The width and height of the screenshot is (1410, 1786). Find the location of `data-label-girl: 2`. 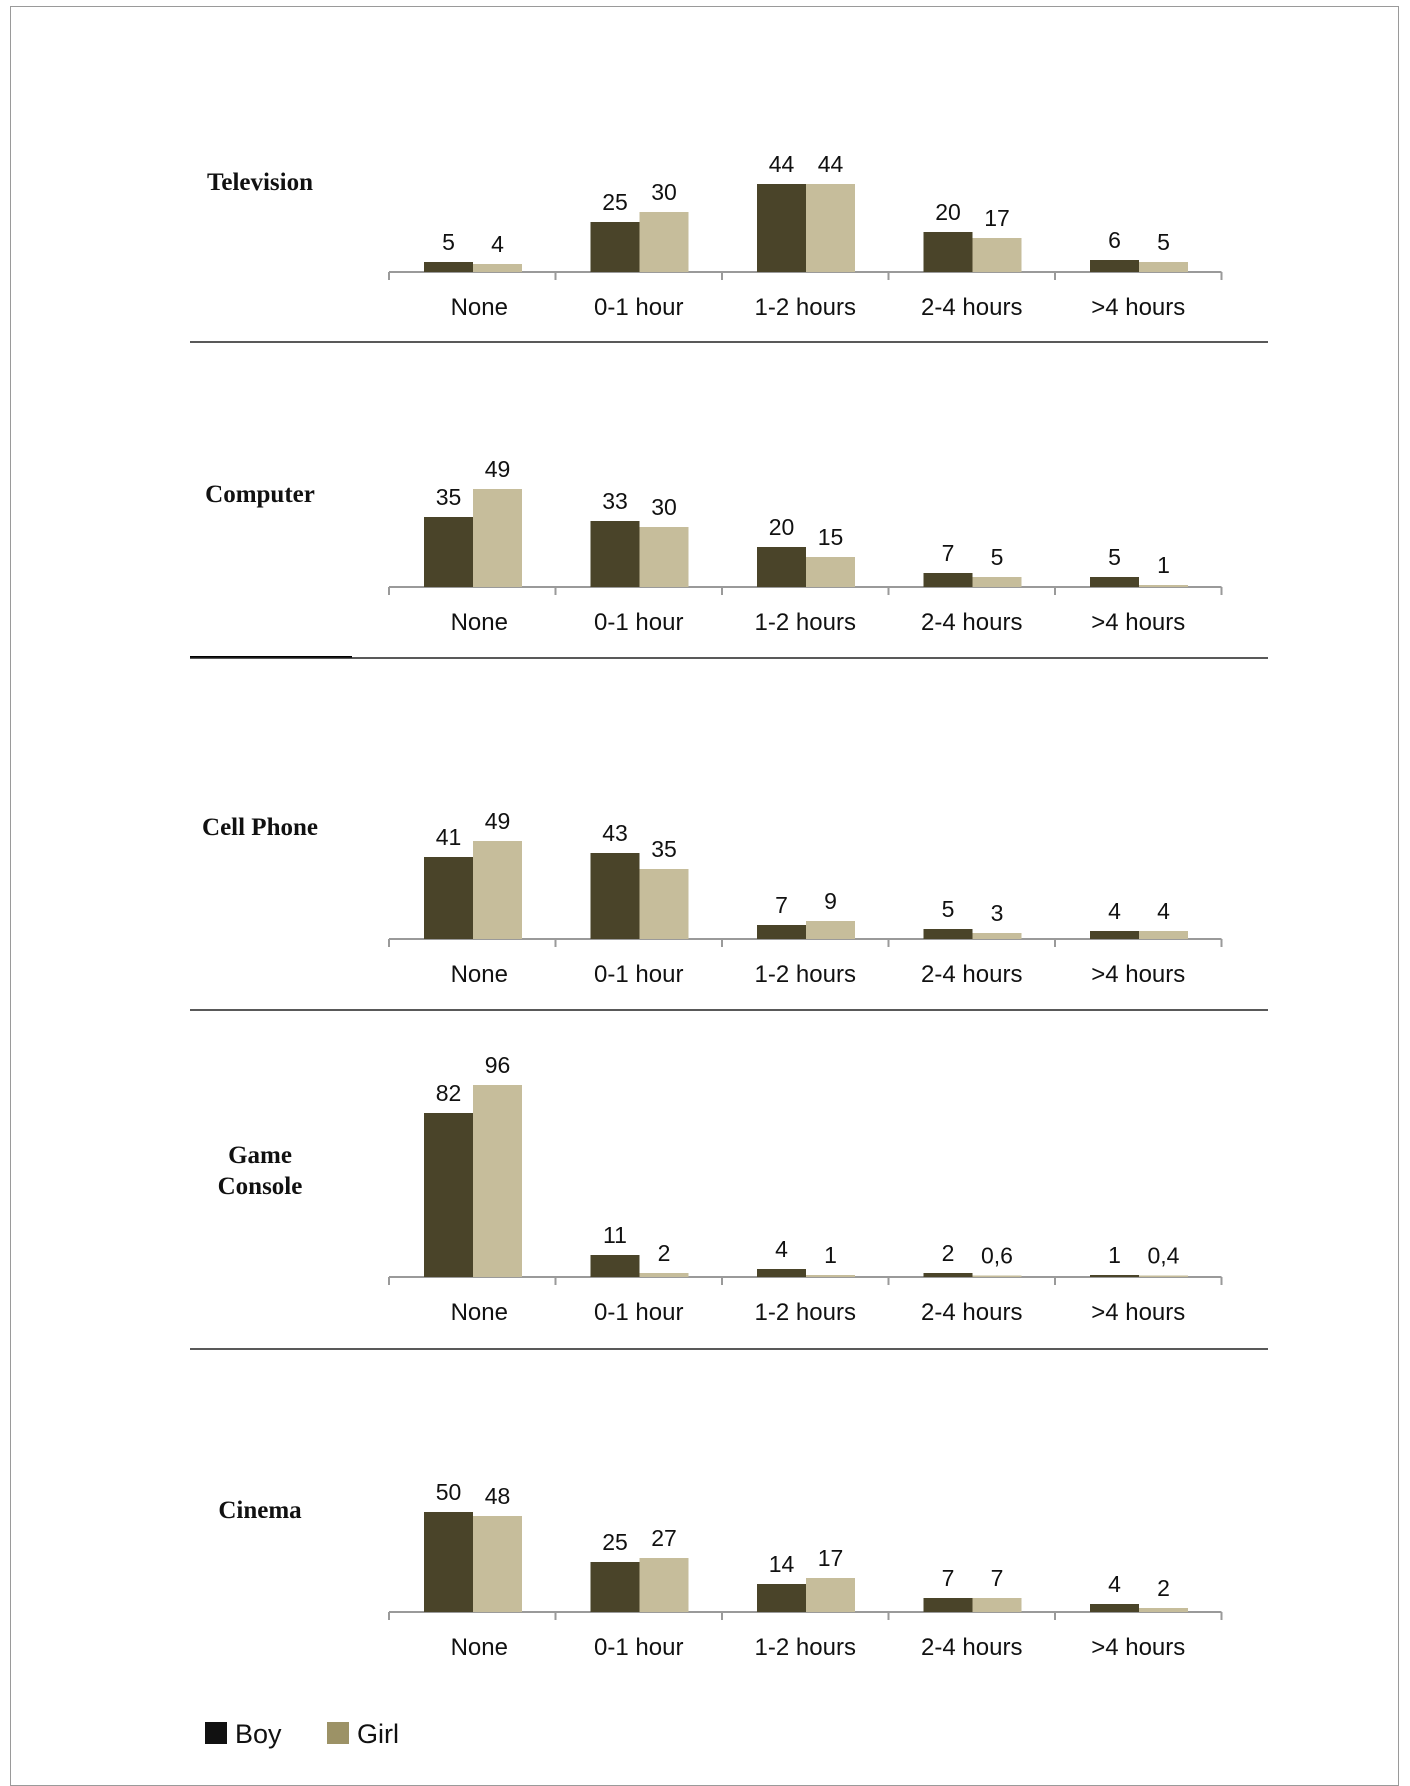

data-label-girl: 2 is located at coordinates (1163, 1588).